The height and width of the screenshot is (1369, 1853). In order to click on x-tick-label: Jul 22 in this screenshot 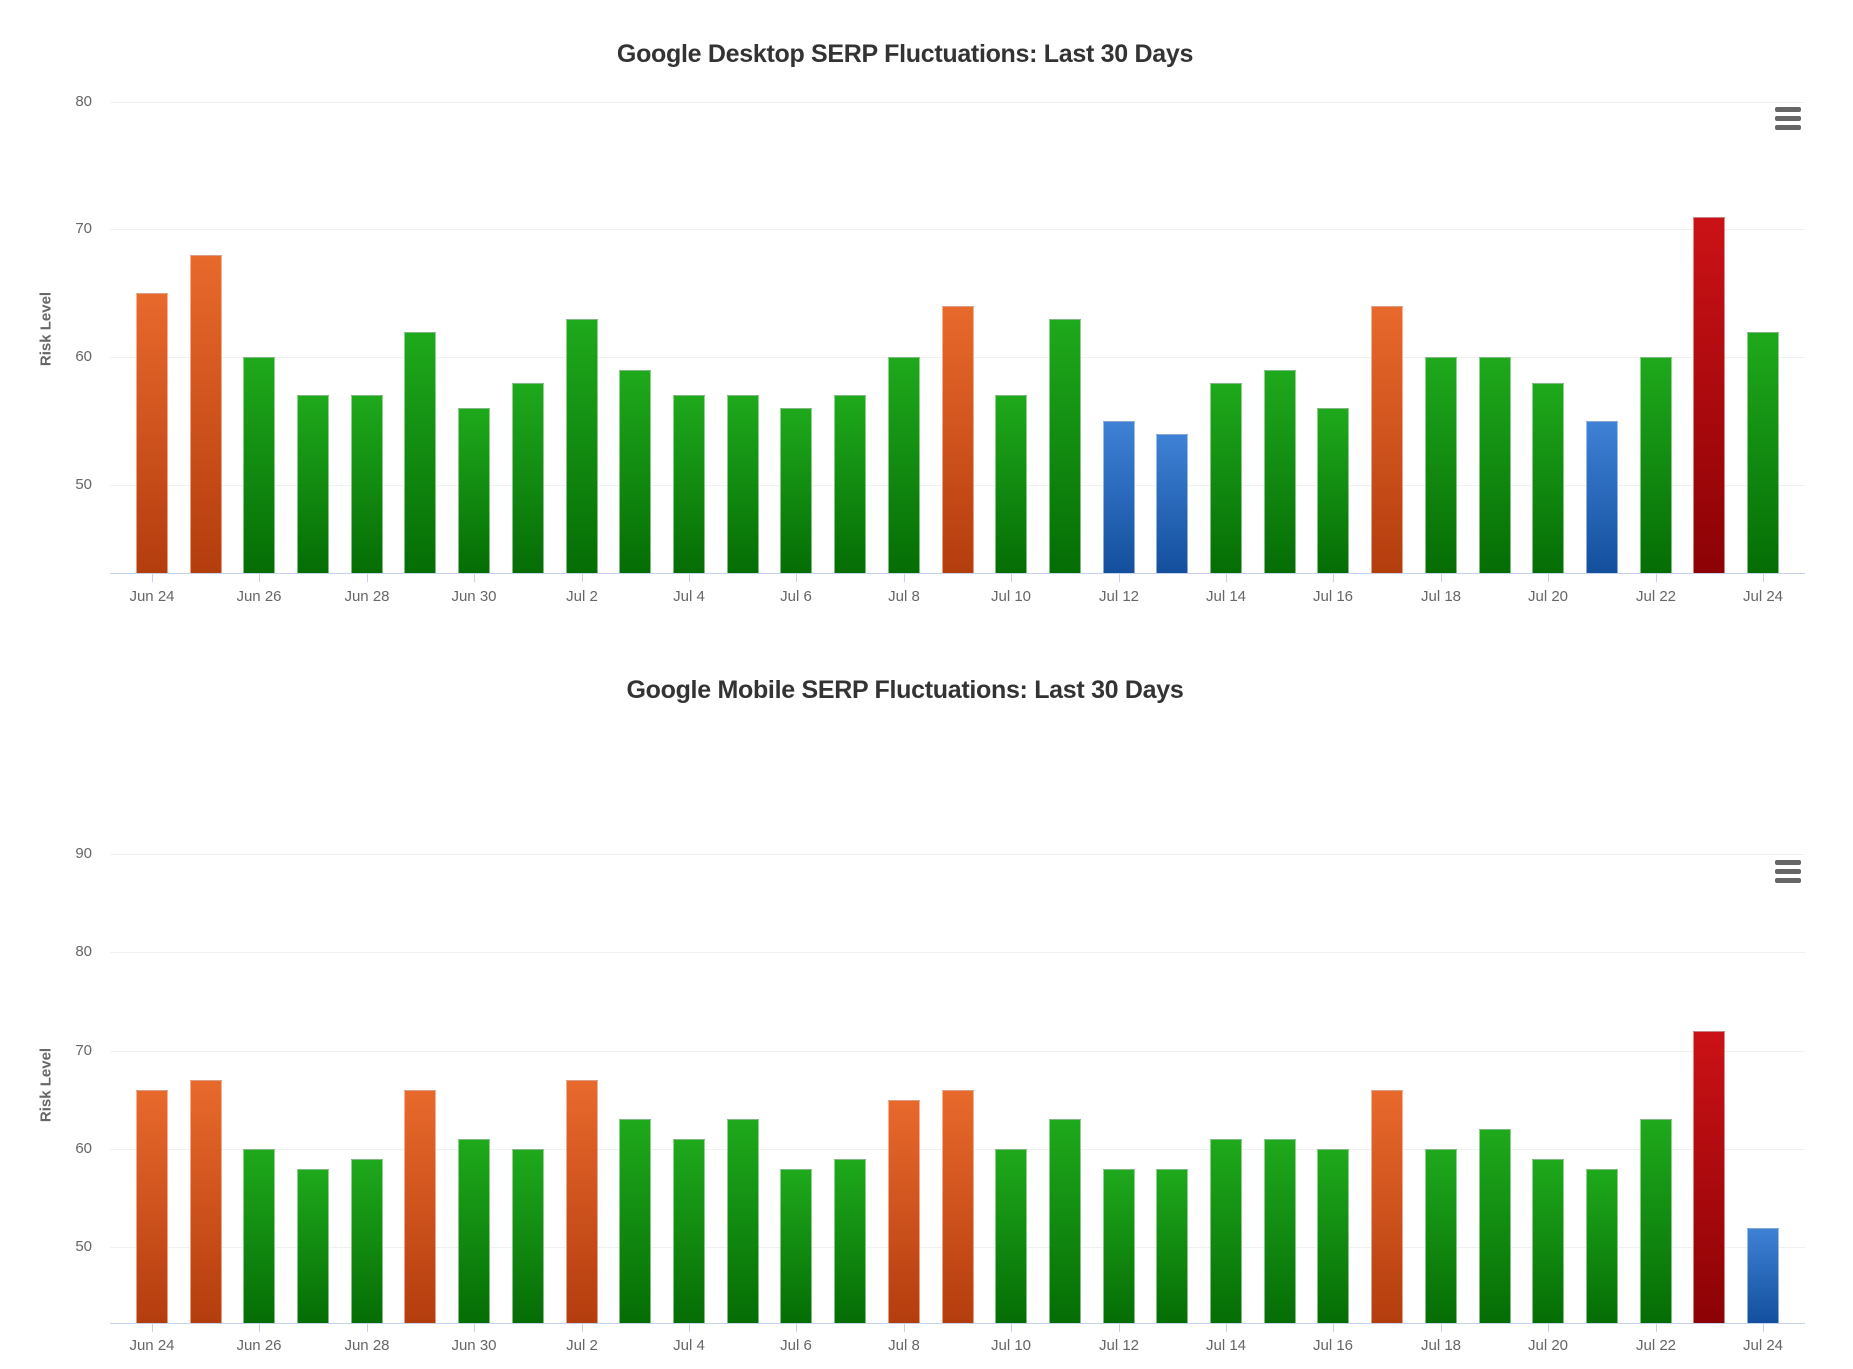, I will do `click(1656, 596)`.